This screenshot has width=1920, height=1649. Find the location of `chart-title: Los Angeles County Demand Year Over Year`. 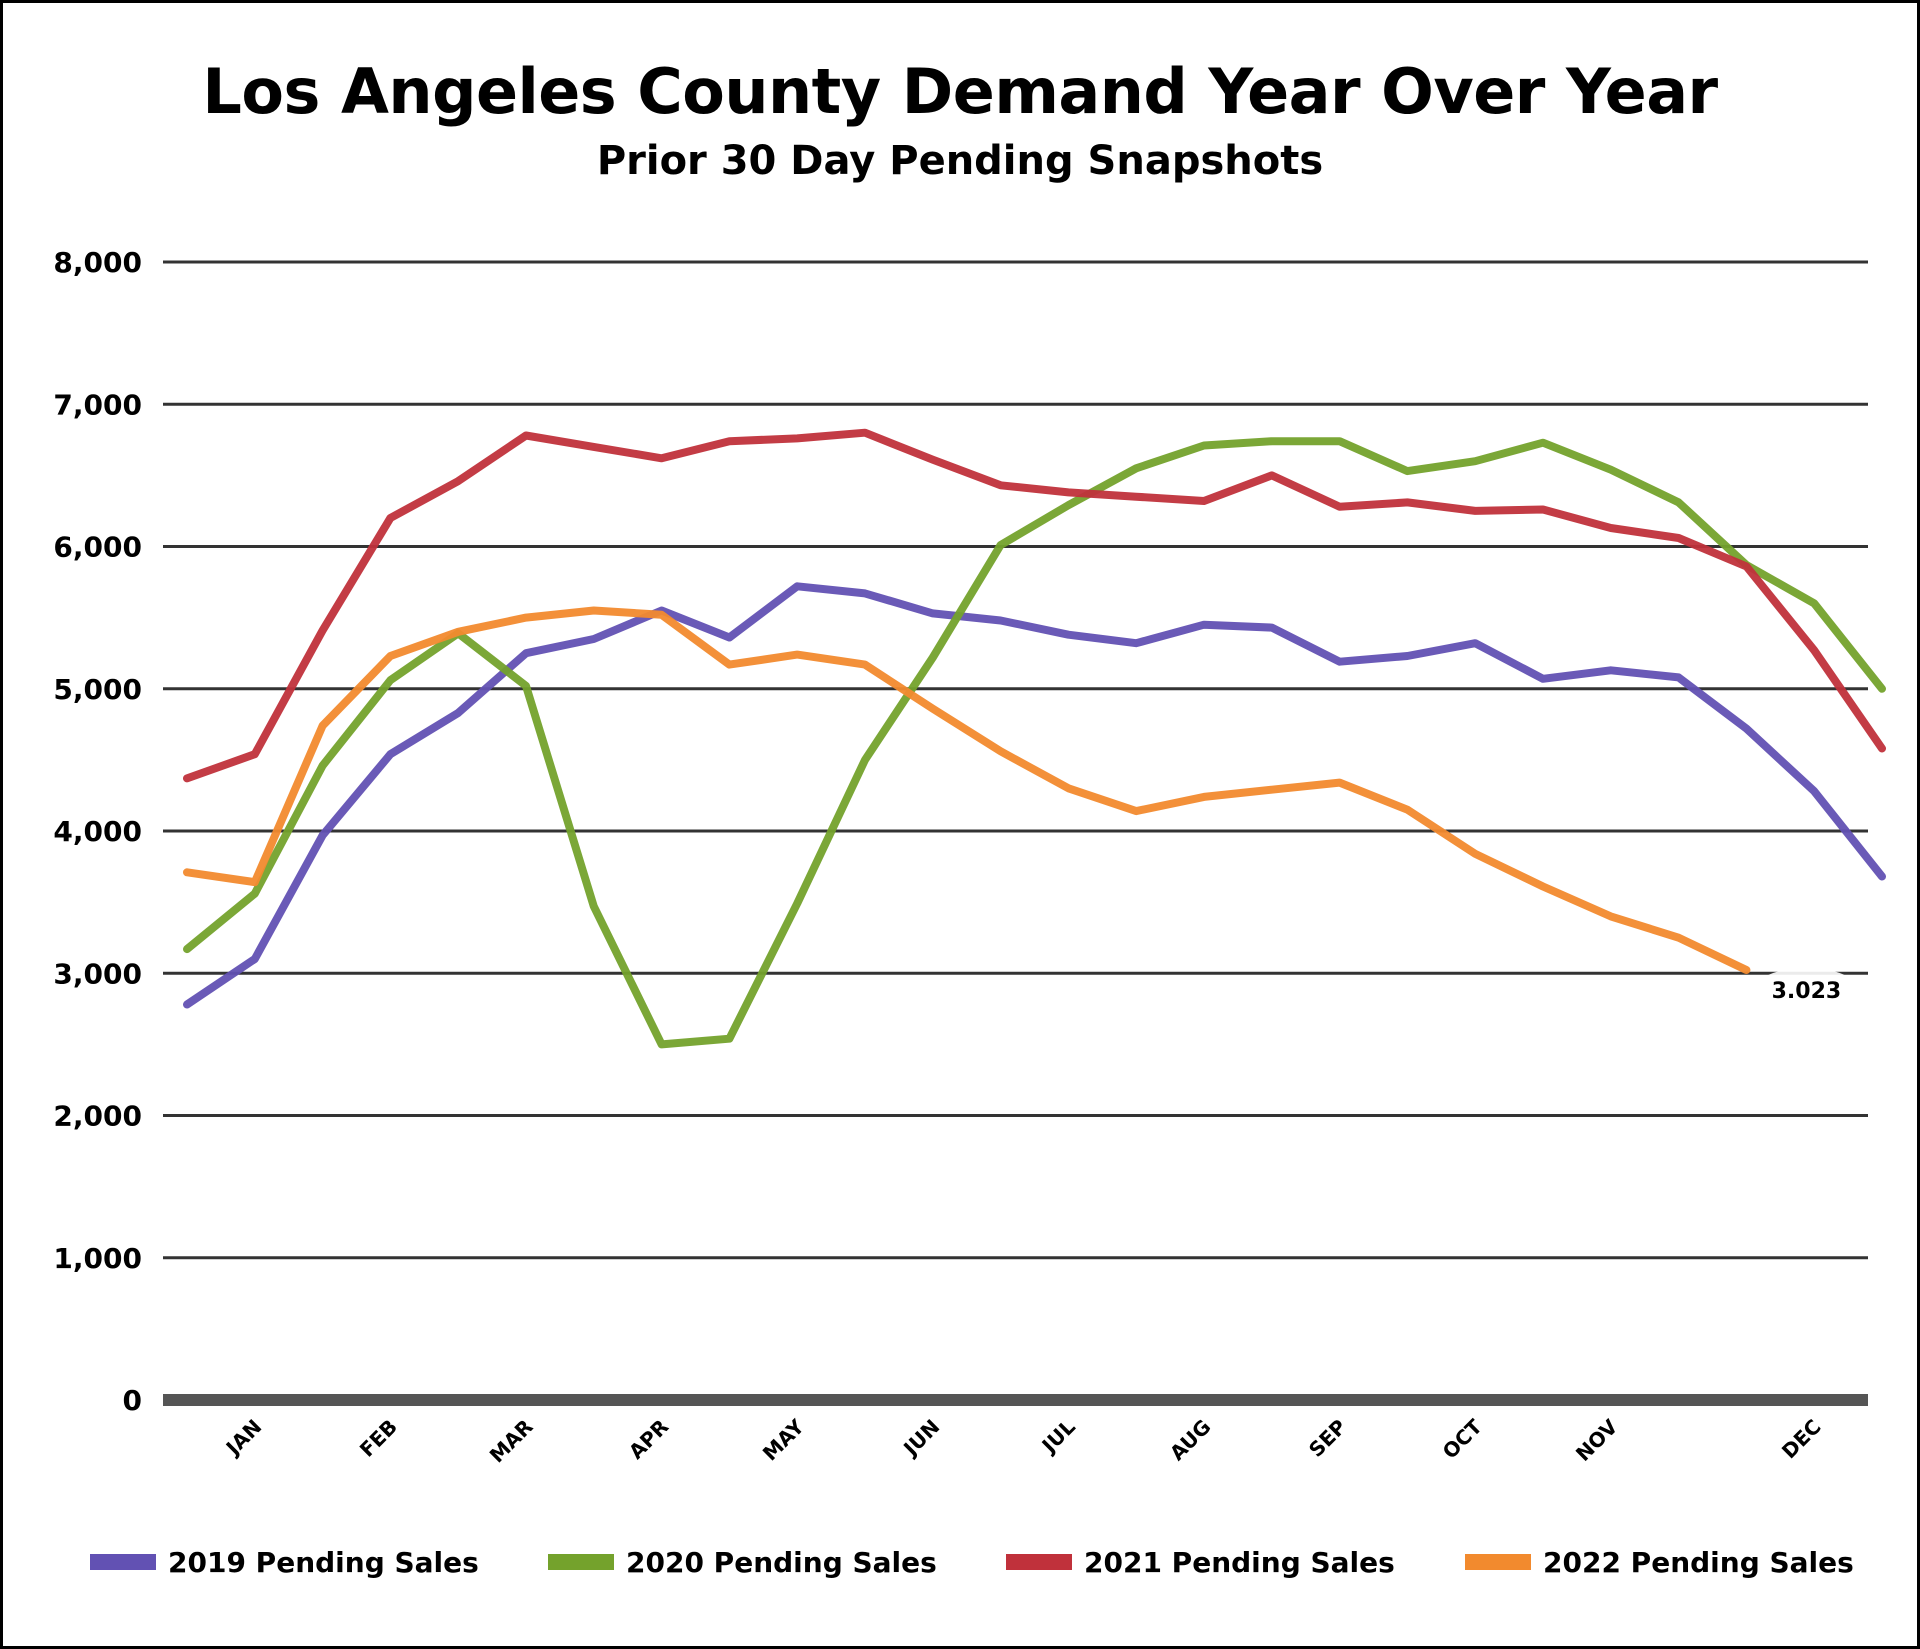

chart-title: Los Angeles County Demand Year Over Year is located at coordinates (960, 91).